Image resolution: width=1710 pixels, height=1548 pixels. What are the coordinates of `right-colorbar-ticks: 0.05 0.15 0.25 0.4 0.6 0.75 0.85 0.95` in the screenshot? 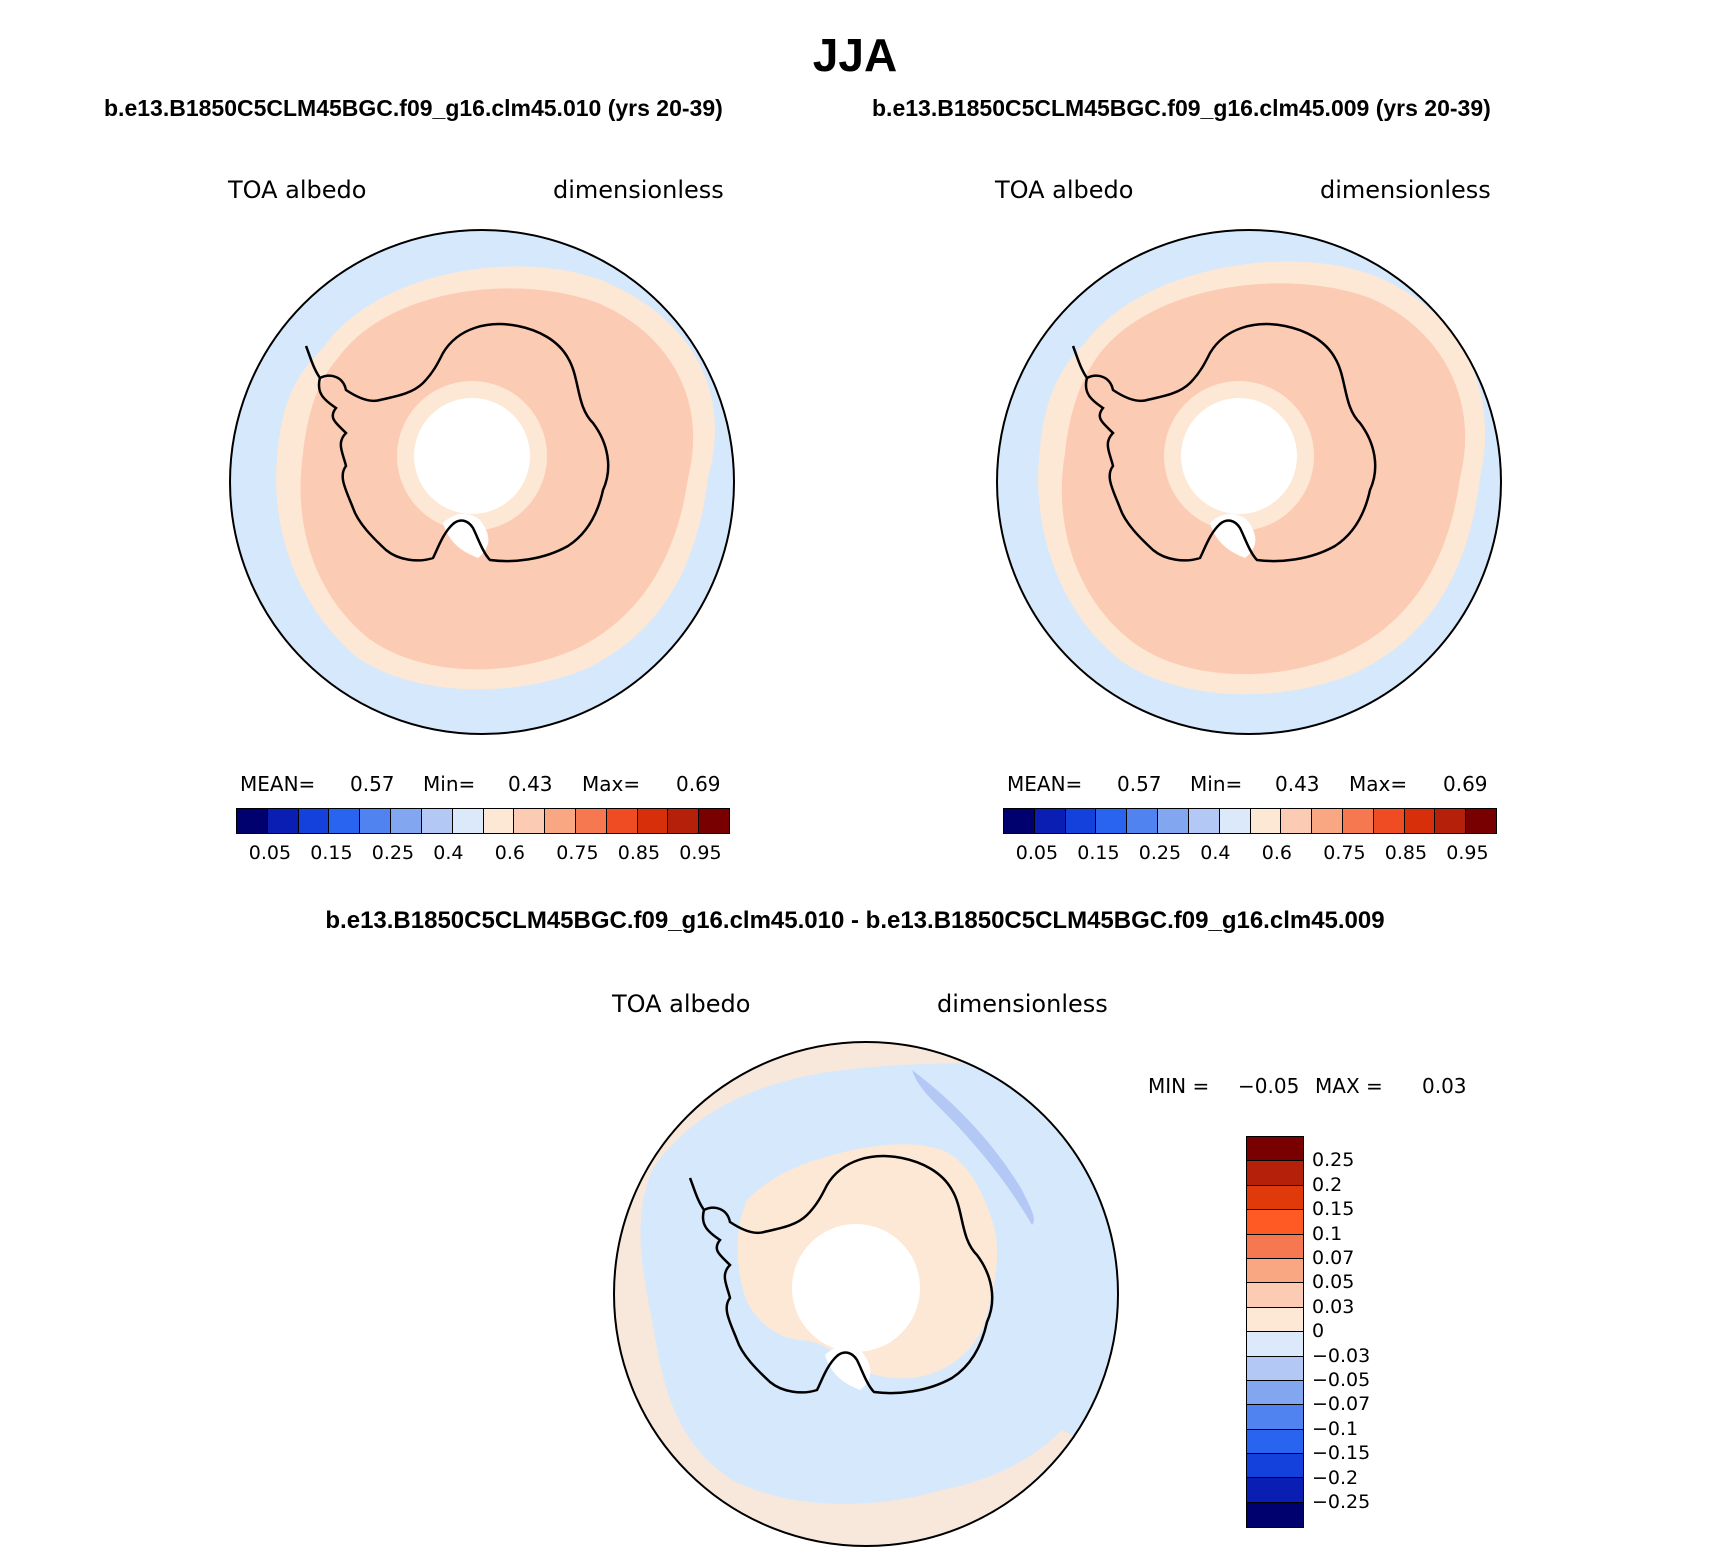 It's located at (1249, 854).